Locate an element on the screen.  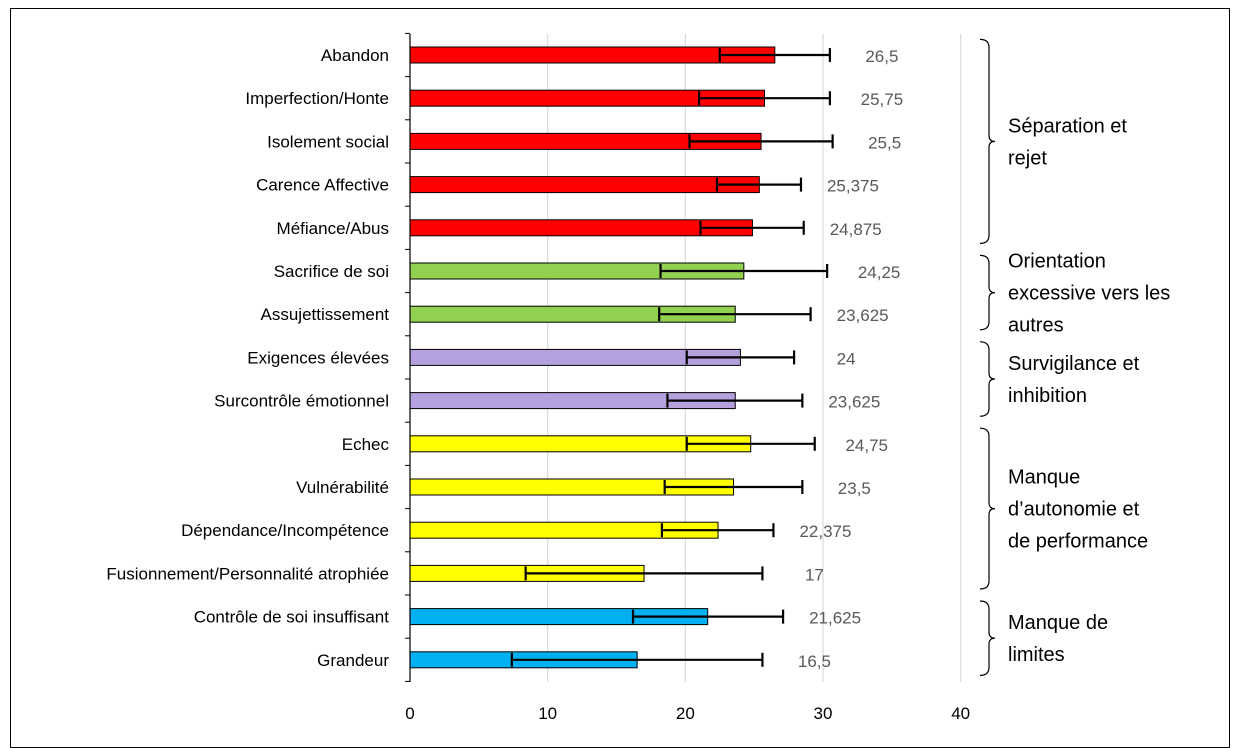
data-label: 22,375 is located at coordinates (825, 531).